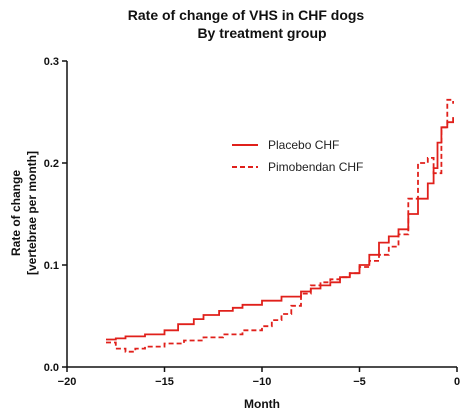 Image resolution: width=465 pixels, height=417 pixels. Describe the element at coordinates (51, 266) in the screenshot. I see `y-tick-label: 0.1` at that location.